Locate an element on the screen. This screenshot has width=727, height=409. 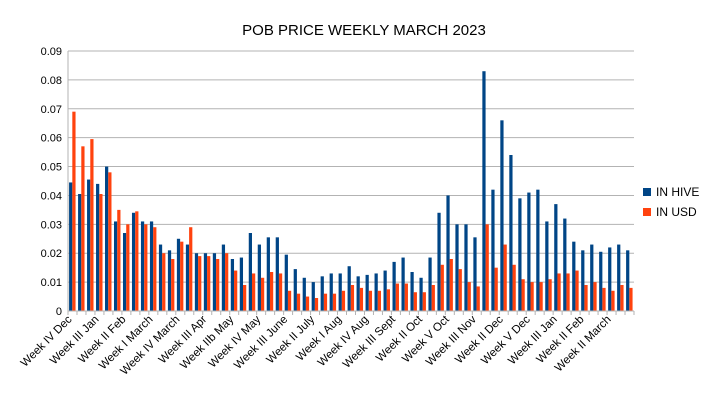
y-tick-label: 0.03 is located at coordinates (51, 225).